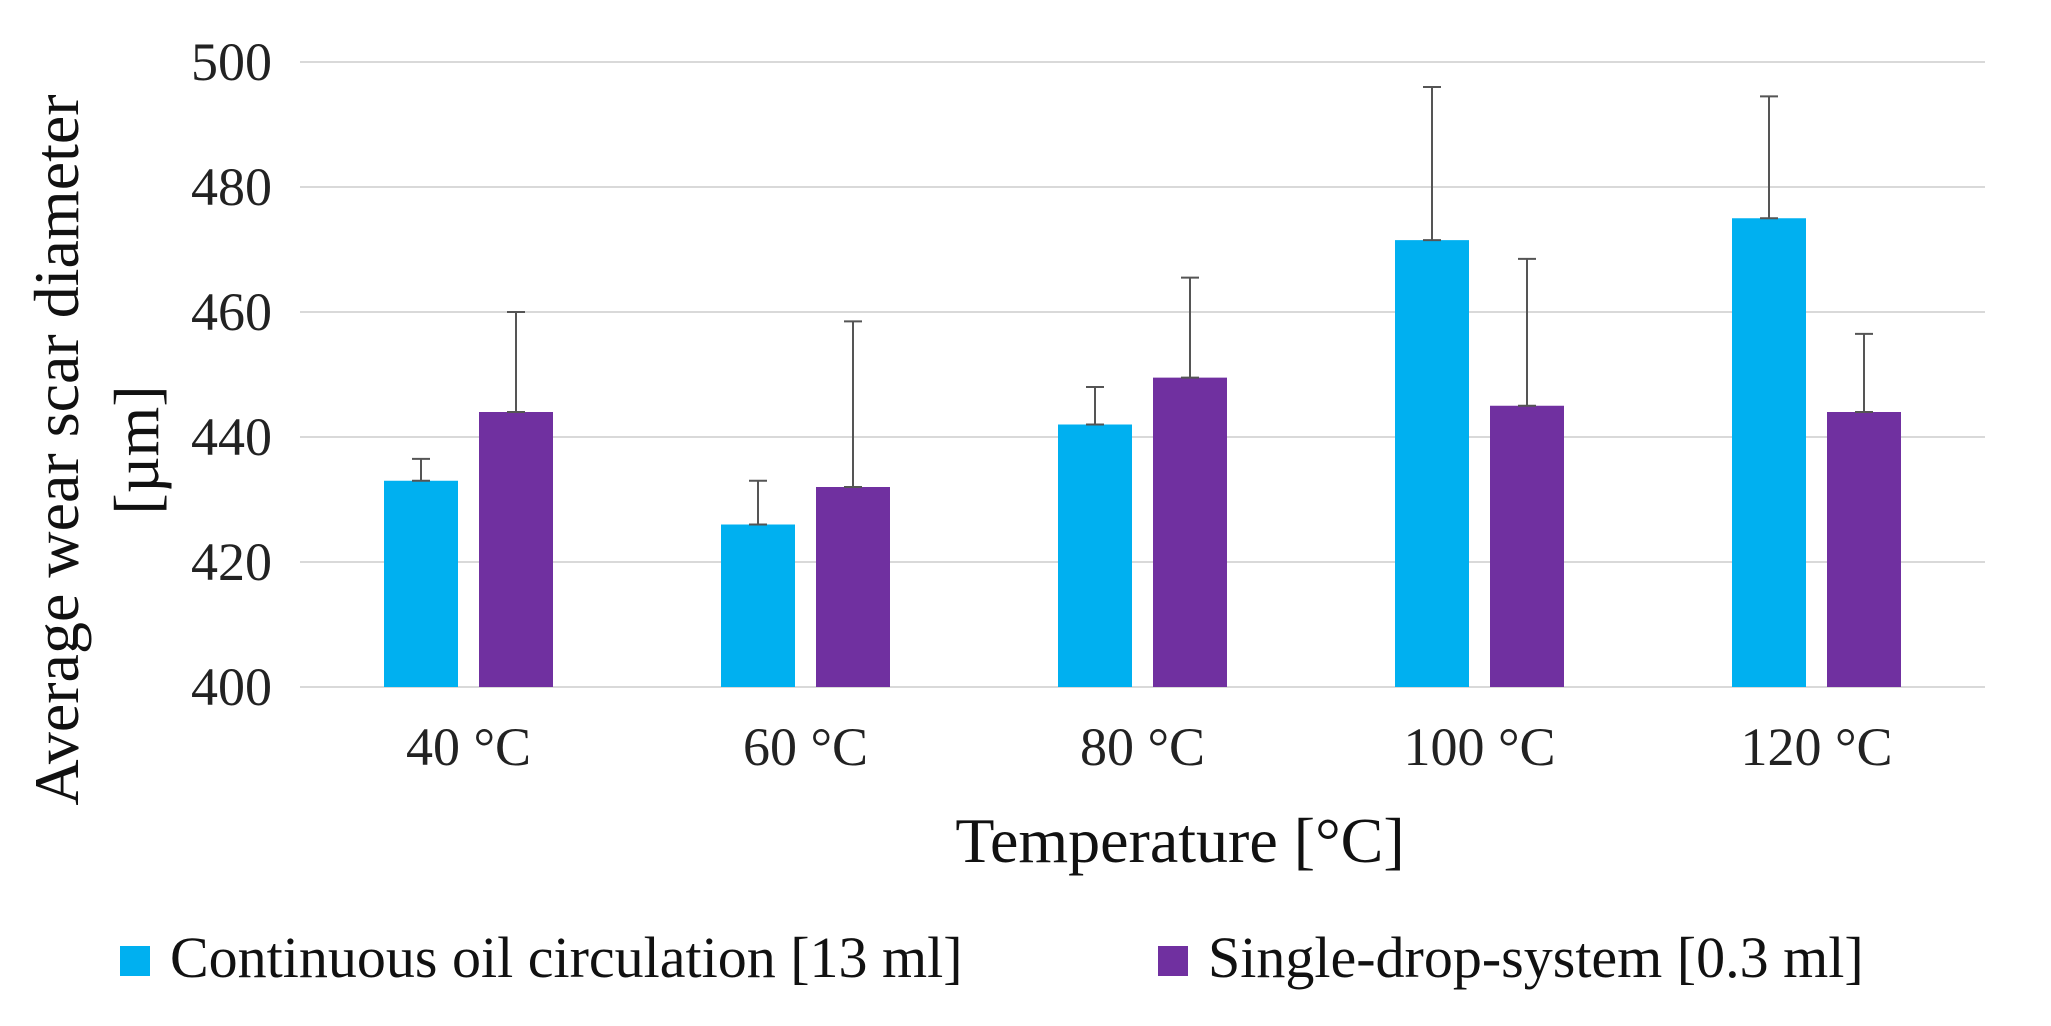 The width and height of the screenshot is (2051, 1026). I want to click on x-tick-label: 40 °C, so click(468, 747).